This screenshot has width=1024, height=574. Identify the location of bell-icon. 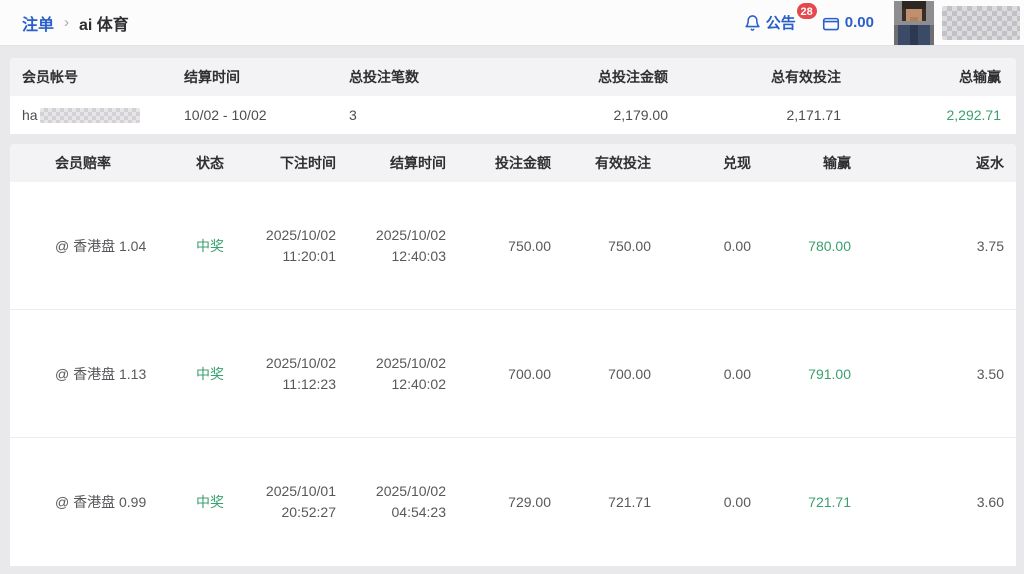
(752, 23).